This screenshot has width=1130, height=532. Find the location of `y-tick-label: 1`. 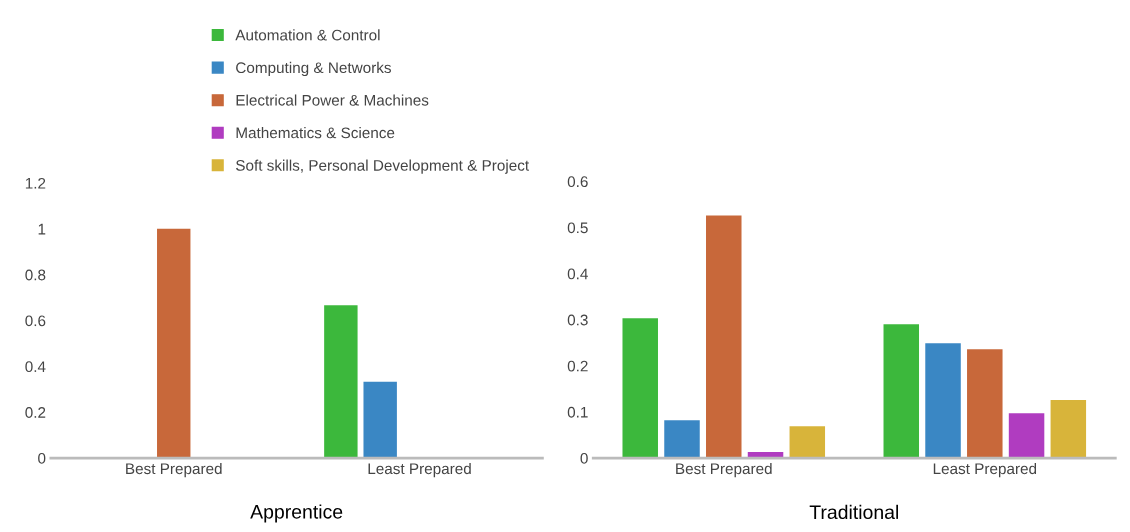

y-tick-label: 1 is located at coordinates (42, 229).